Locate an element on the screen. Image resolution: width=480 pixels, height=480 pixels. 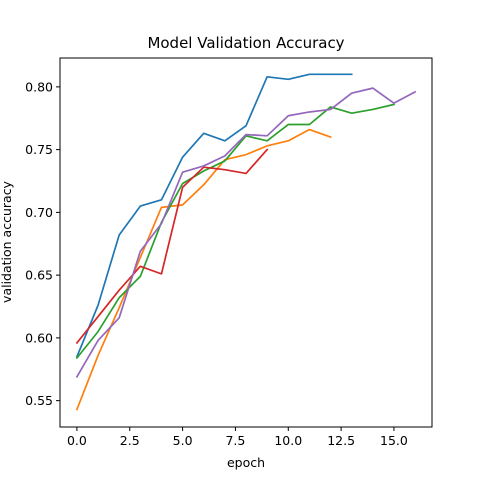
x-tick-label: 5.0 is located at coordinates (183, 440).